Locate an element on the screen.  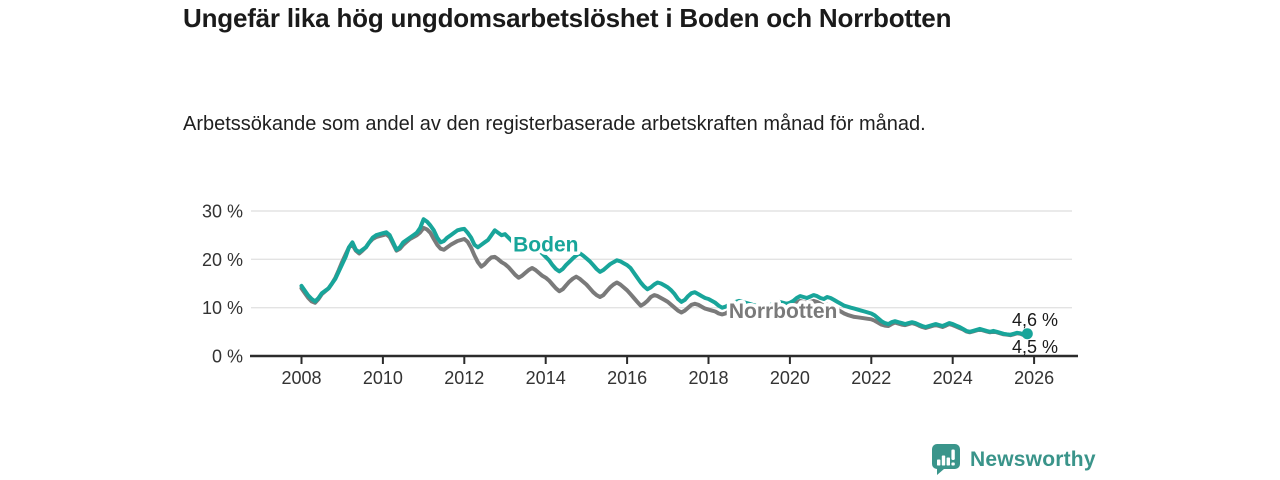
x-axis-label: 2020 is located at coordinates (790, 378).